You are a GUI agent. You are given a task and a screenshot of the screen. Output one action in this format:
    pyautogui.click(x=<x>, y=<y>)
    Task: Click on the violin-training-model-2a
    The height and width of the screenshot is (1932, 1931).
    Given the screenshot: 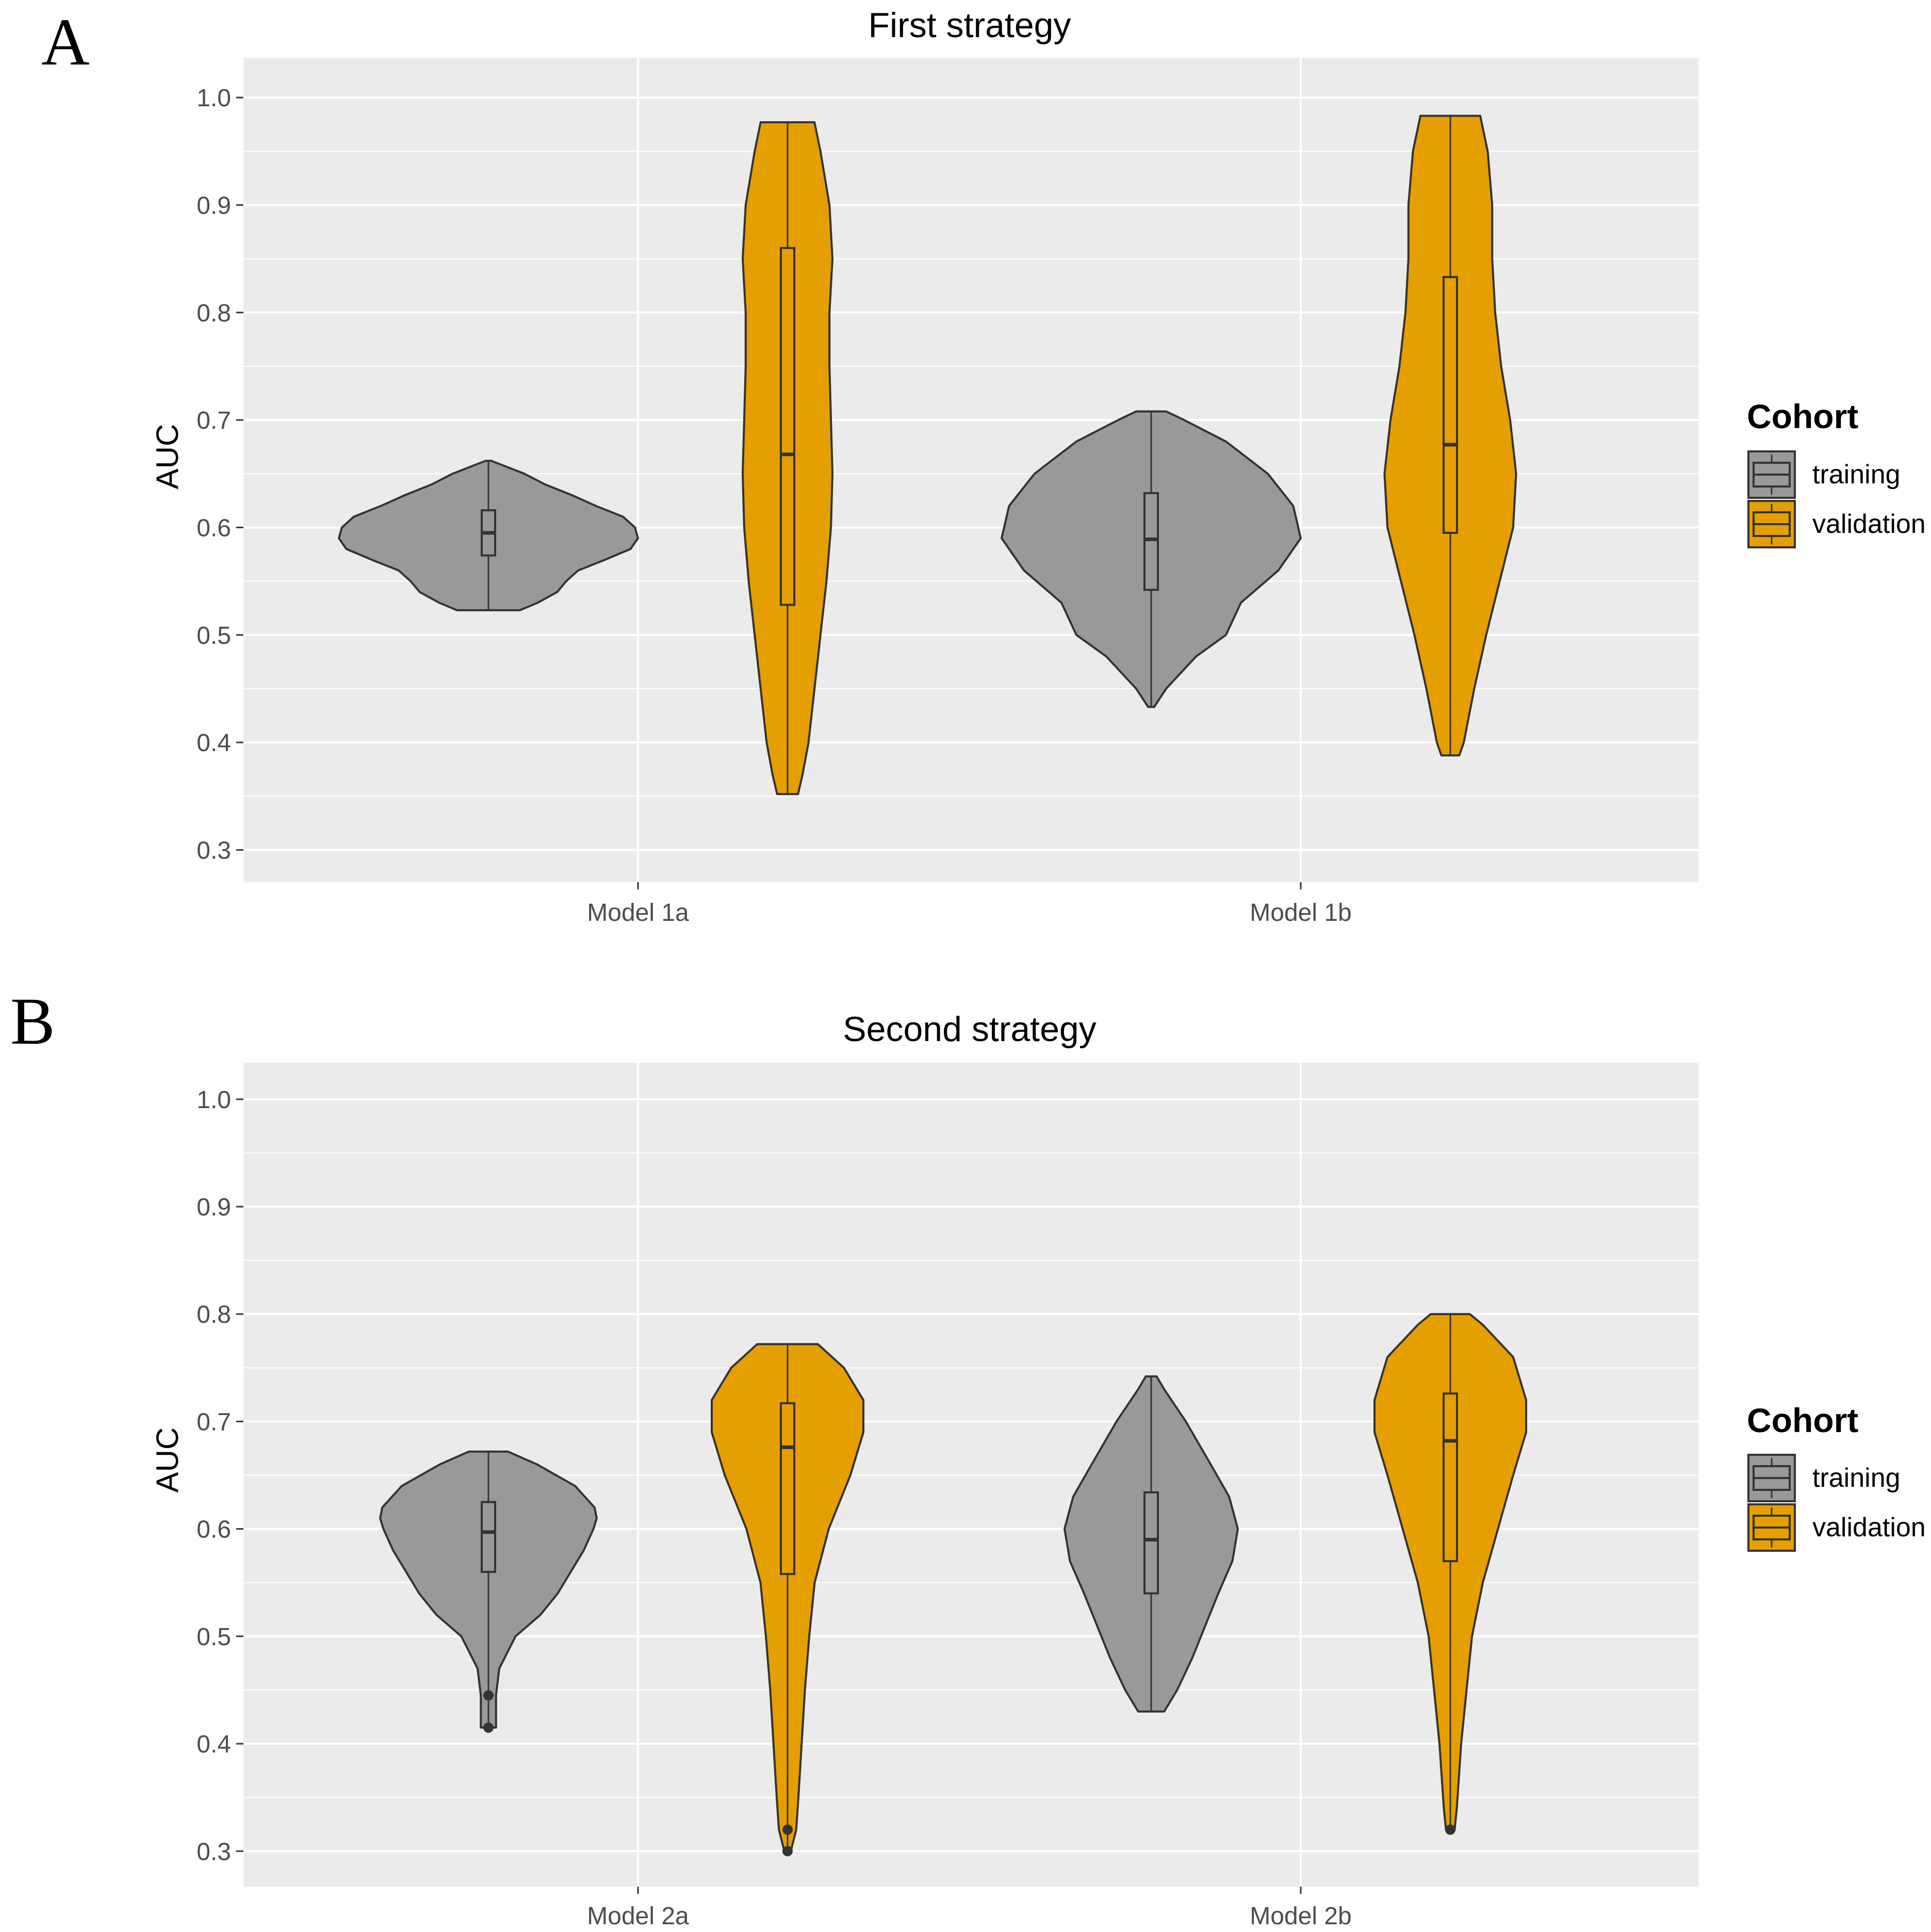 What is the action you would take?
    pyautogui.click(x=489, y=1591)
    